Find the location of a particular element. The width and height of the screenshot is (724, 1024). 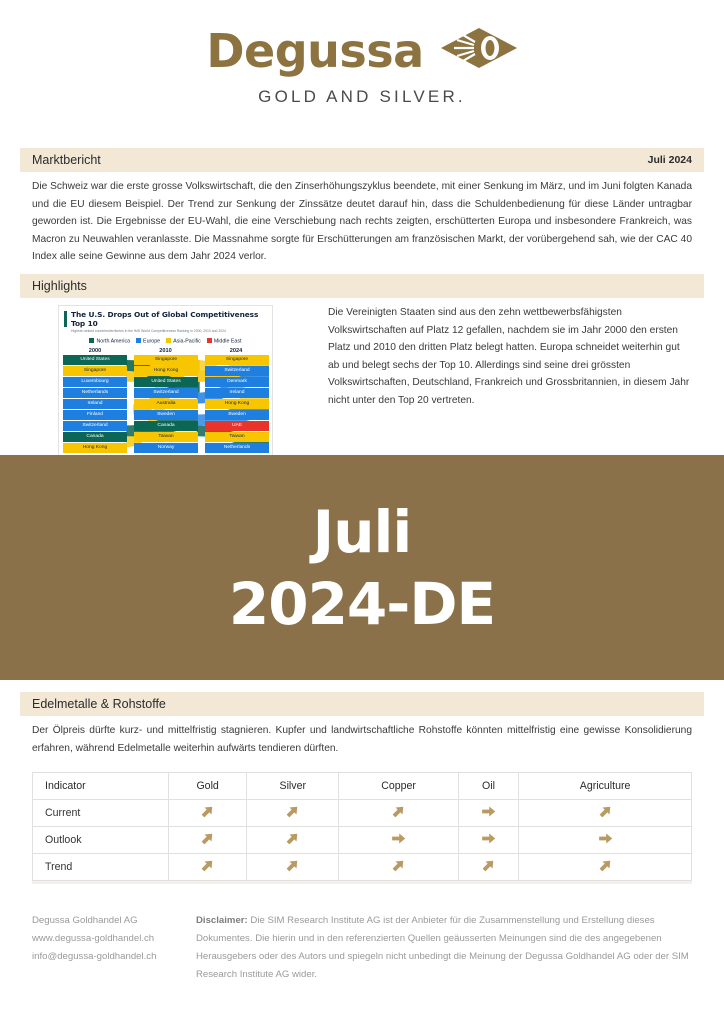

brand-tagline: GOLD AND SILVER. is located at coordinates (362, 96).